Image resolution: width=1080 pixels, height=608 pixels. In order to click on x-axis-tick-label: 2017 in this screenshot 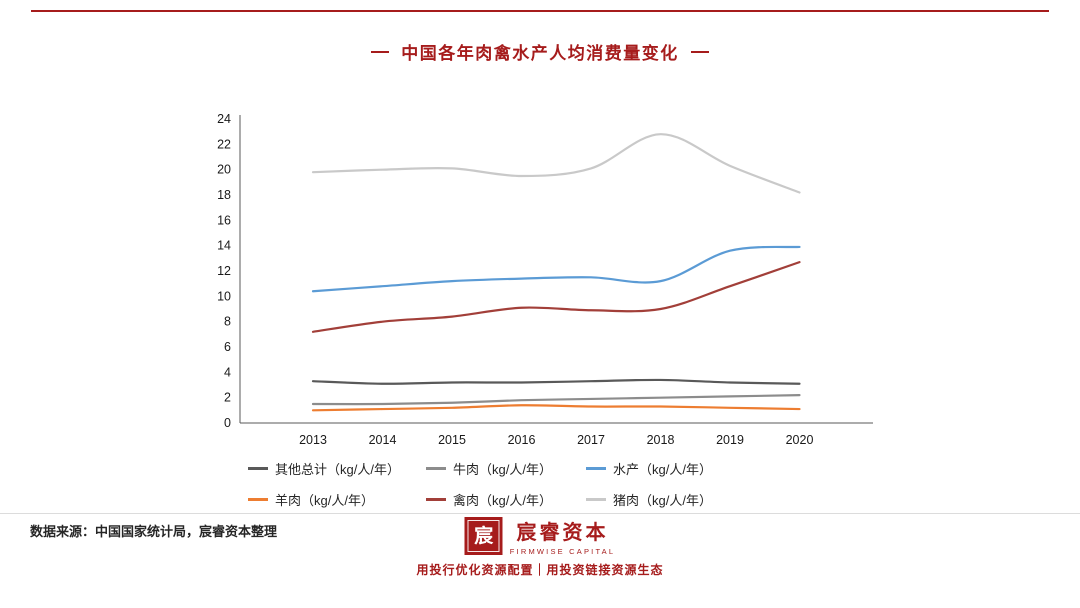, I will do `click(591, 440)`.